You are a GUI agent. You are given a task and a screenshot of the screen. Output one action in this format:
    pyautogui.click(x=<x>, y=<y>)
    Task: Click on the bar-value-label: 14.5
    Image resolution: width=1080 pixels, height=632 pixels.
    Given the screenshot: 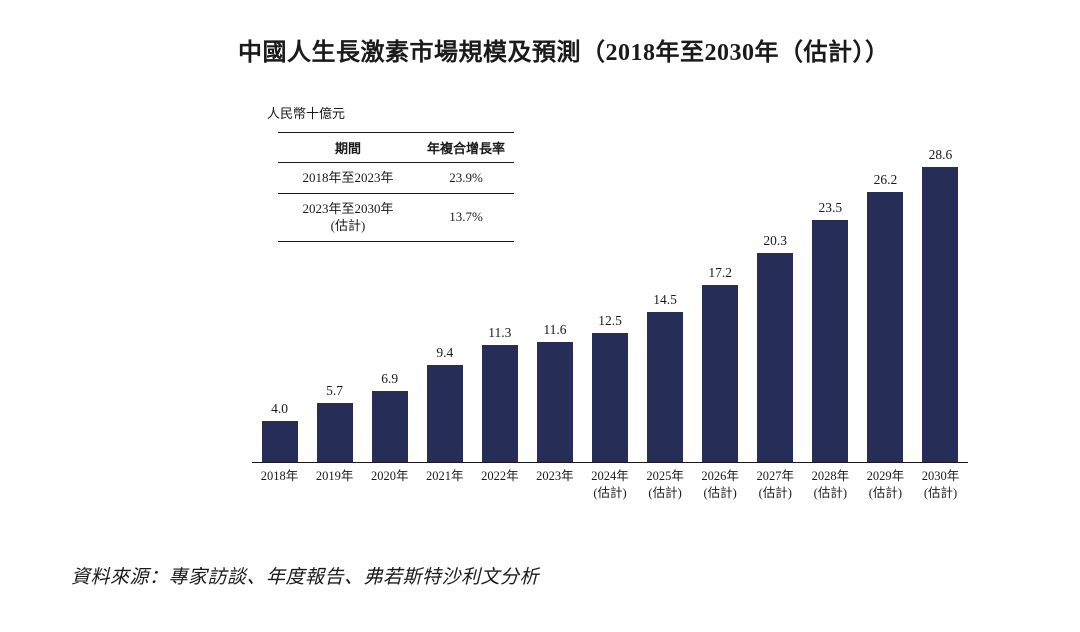 What is the action you would take?
    pyautogui.click(x=665, y=299)
    